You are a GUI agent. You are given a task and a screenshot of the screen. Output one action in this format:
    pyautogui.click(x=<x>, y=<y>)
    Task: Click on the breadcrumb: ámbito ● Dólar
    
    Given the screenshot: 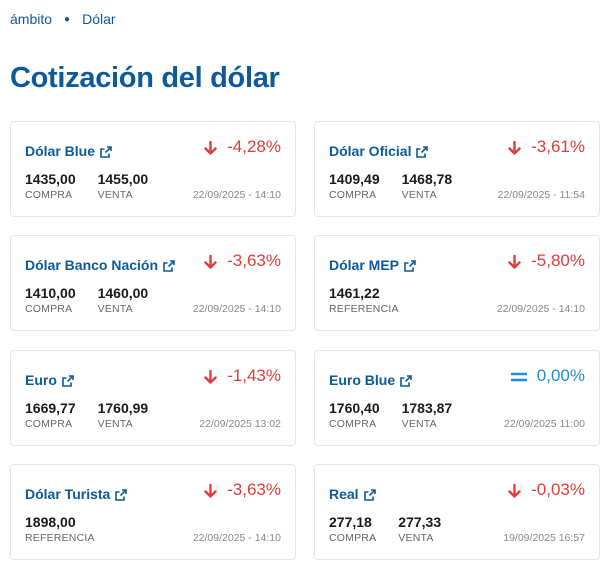 What is the action you would take?
    pyautogui.click(x=63, y=19)
    